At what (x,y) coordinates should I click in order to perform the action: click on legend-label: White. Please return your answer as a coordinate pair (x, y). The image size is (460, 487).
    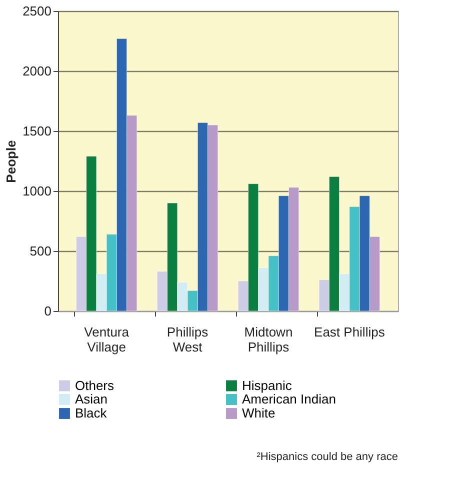
    Looking at the image, I should click on (259, 413).